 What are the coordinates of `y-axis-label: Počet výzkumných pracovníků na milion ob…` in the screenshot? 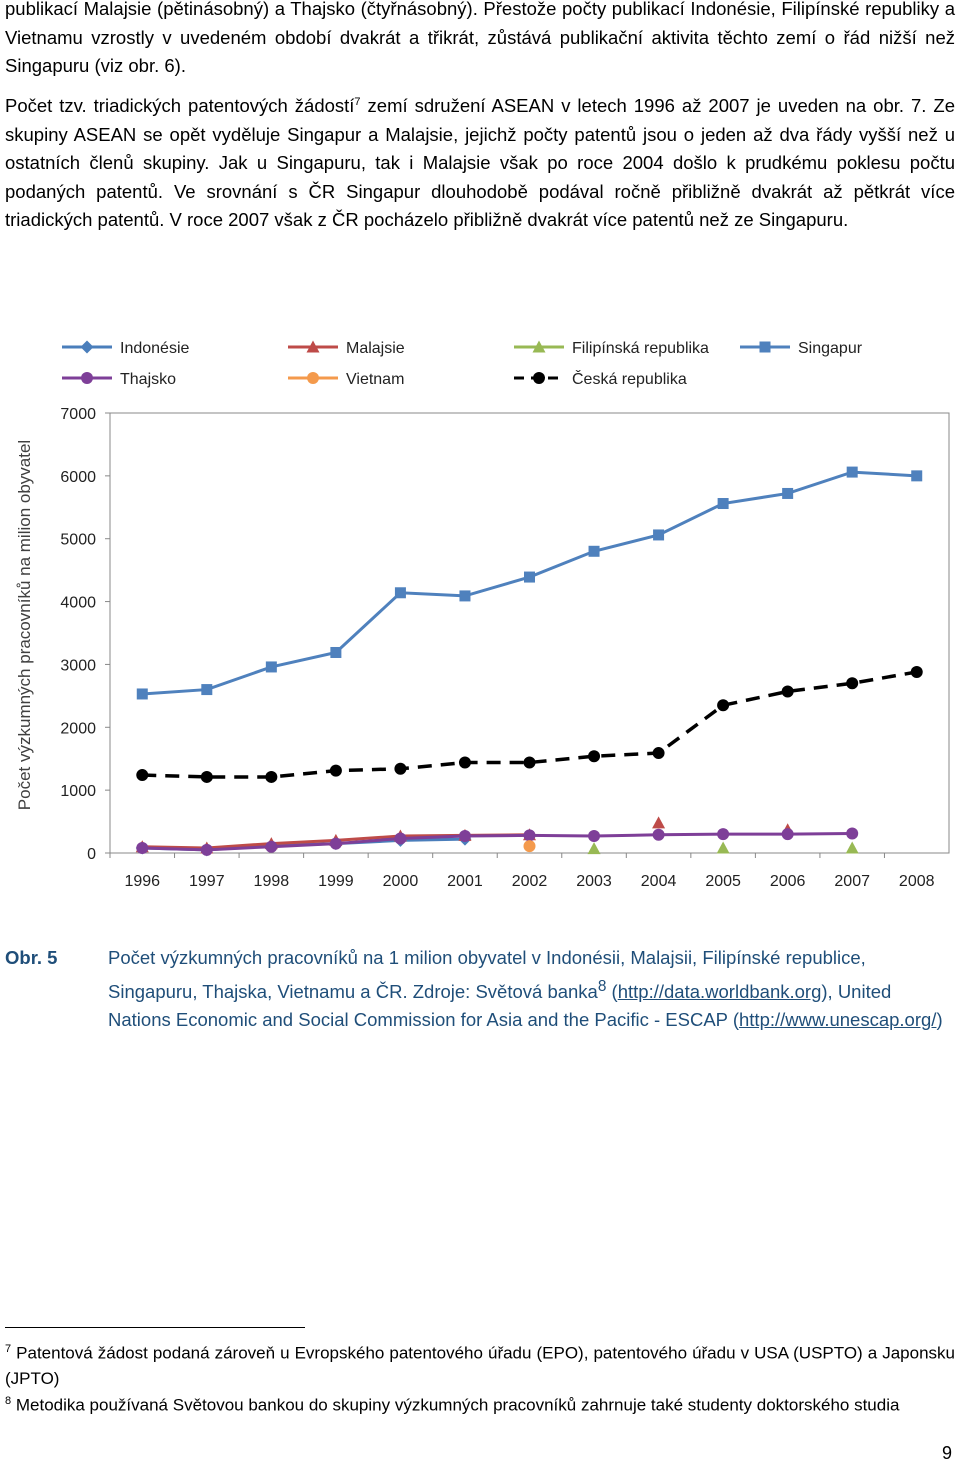 It's located at (24, 625).